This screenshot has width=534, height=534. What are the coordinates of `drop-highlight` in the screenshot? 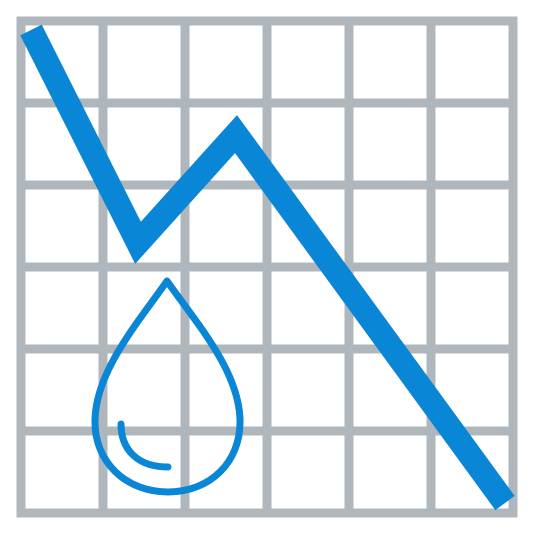 It's located at (144, 445).